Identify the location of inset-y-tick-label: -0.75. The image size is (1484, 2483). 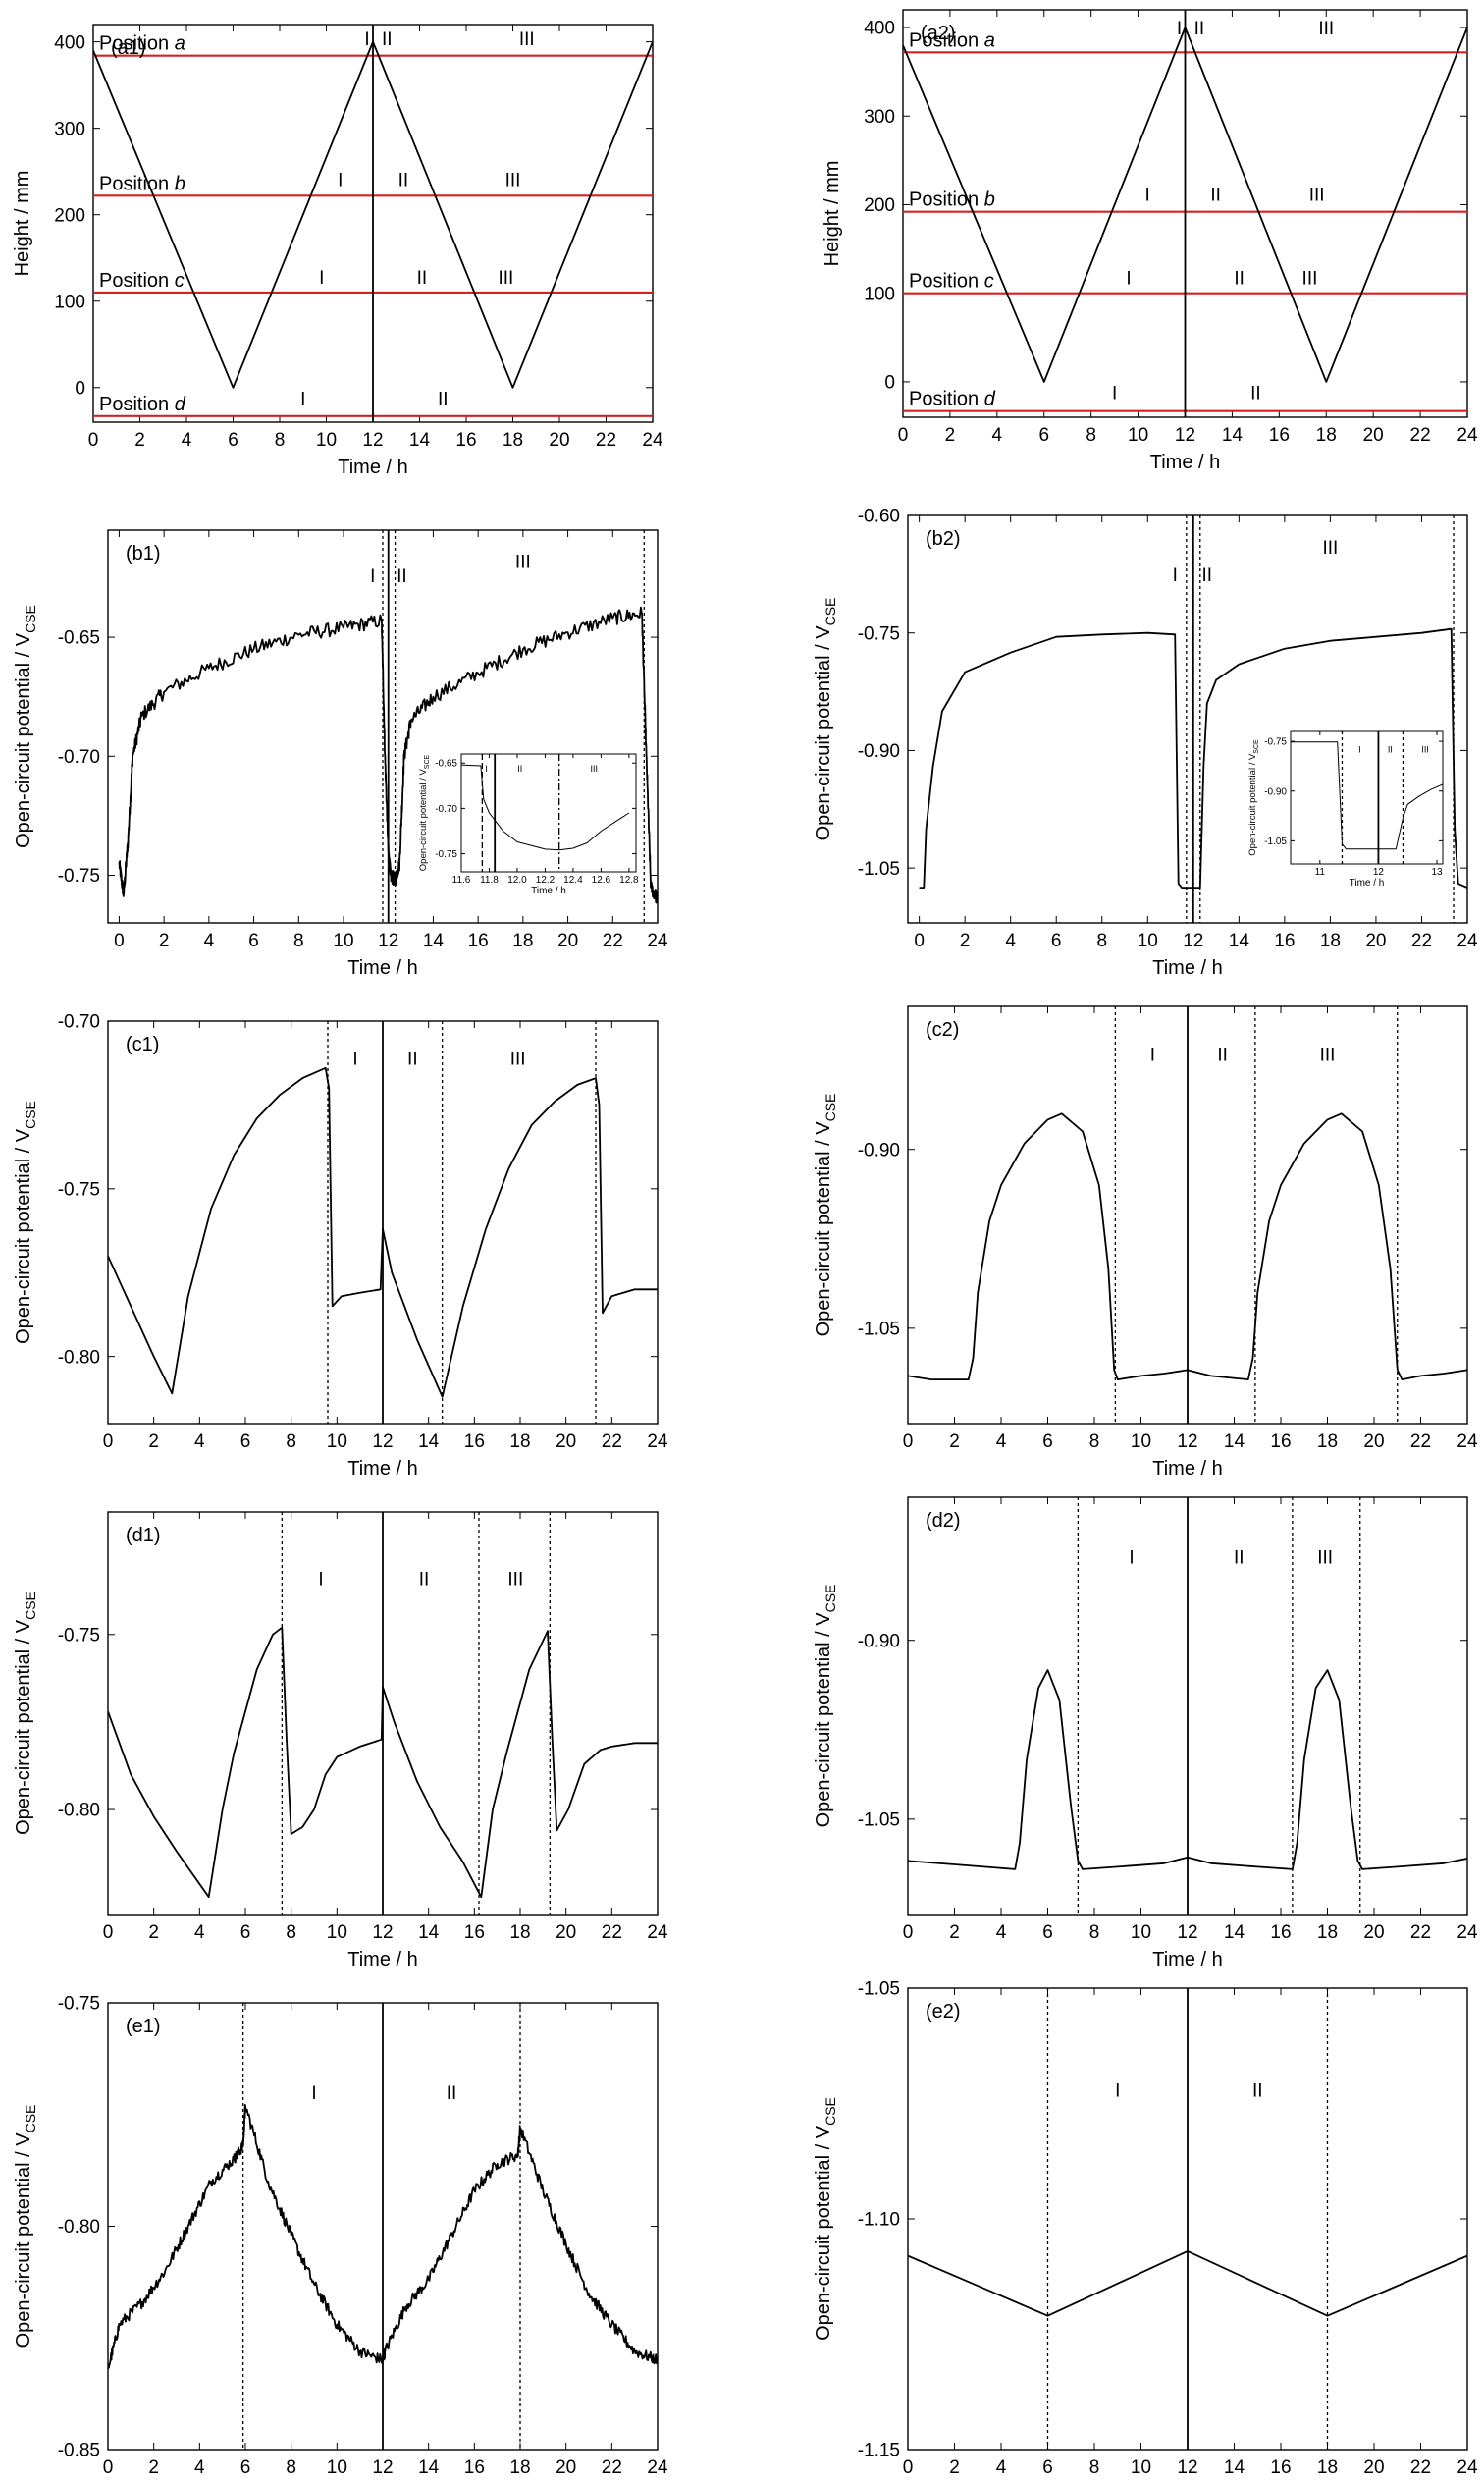
(446, 854).